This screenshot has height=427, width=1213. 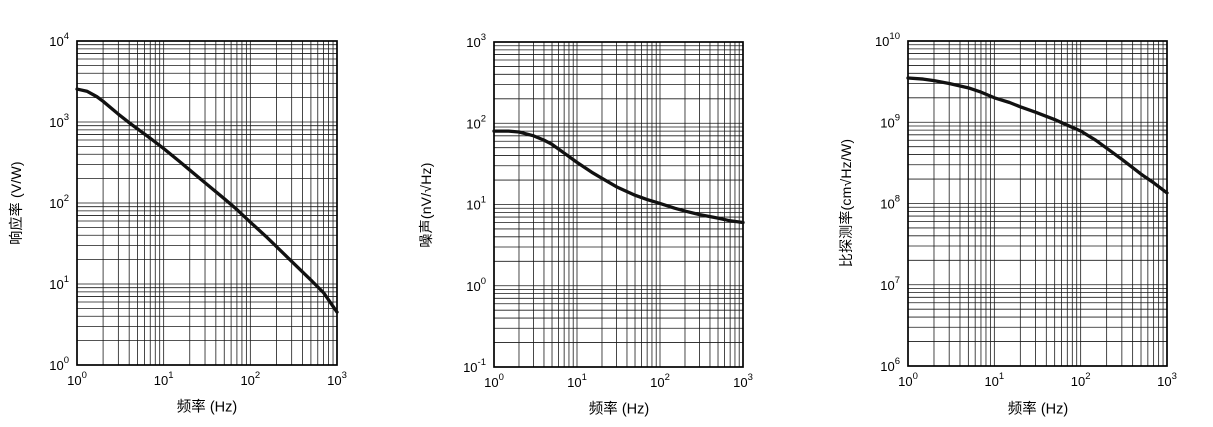 What do you see at coordinates (207, 407) in the screenshot?
I see `responsivity-x-axis-label: 频率 (Hz)` at bounding box center [207, 407].